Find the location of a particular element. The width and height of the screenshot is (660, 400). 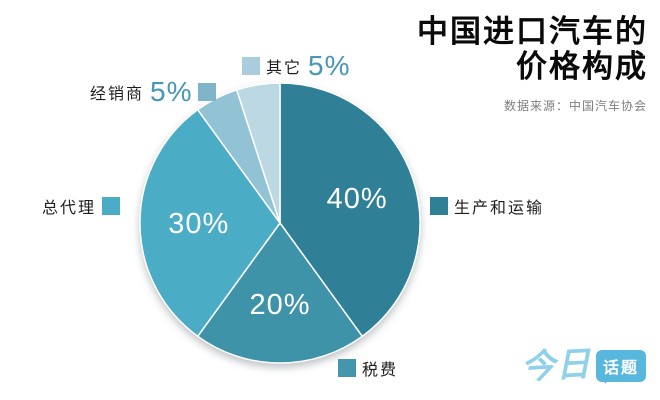

legend-swatch-shuifei-icon is located at coordinates (347, 368).